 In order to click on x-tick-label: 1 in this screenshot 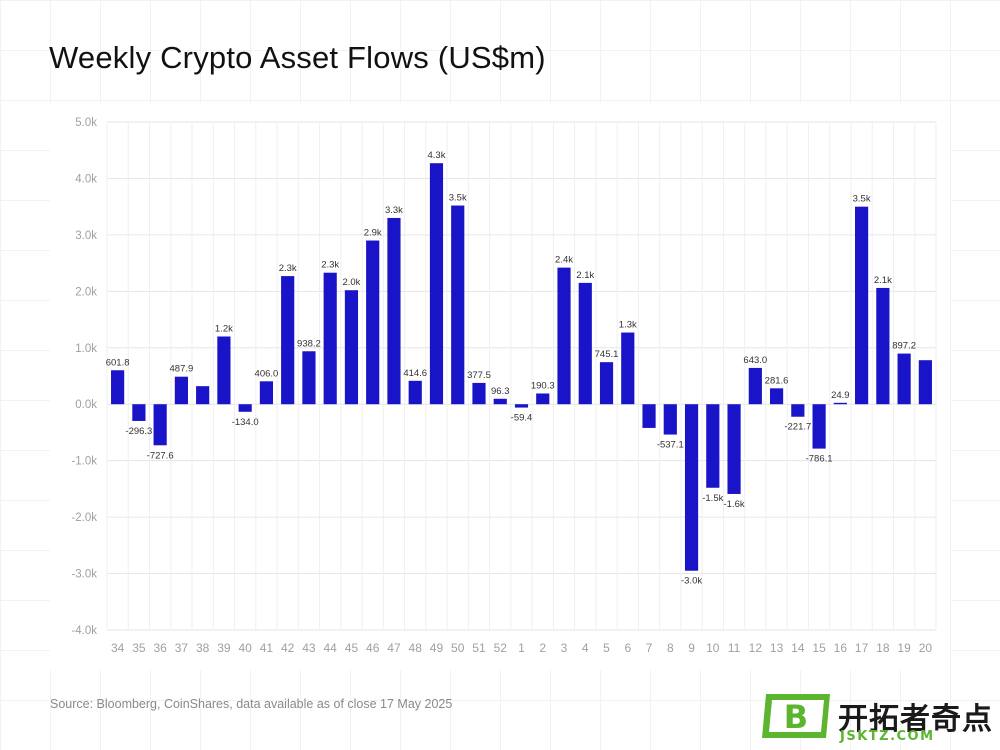, I will do `click(521, 648)`.